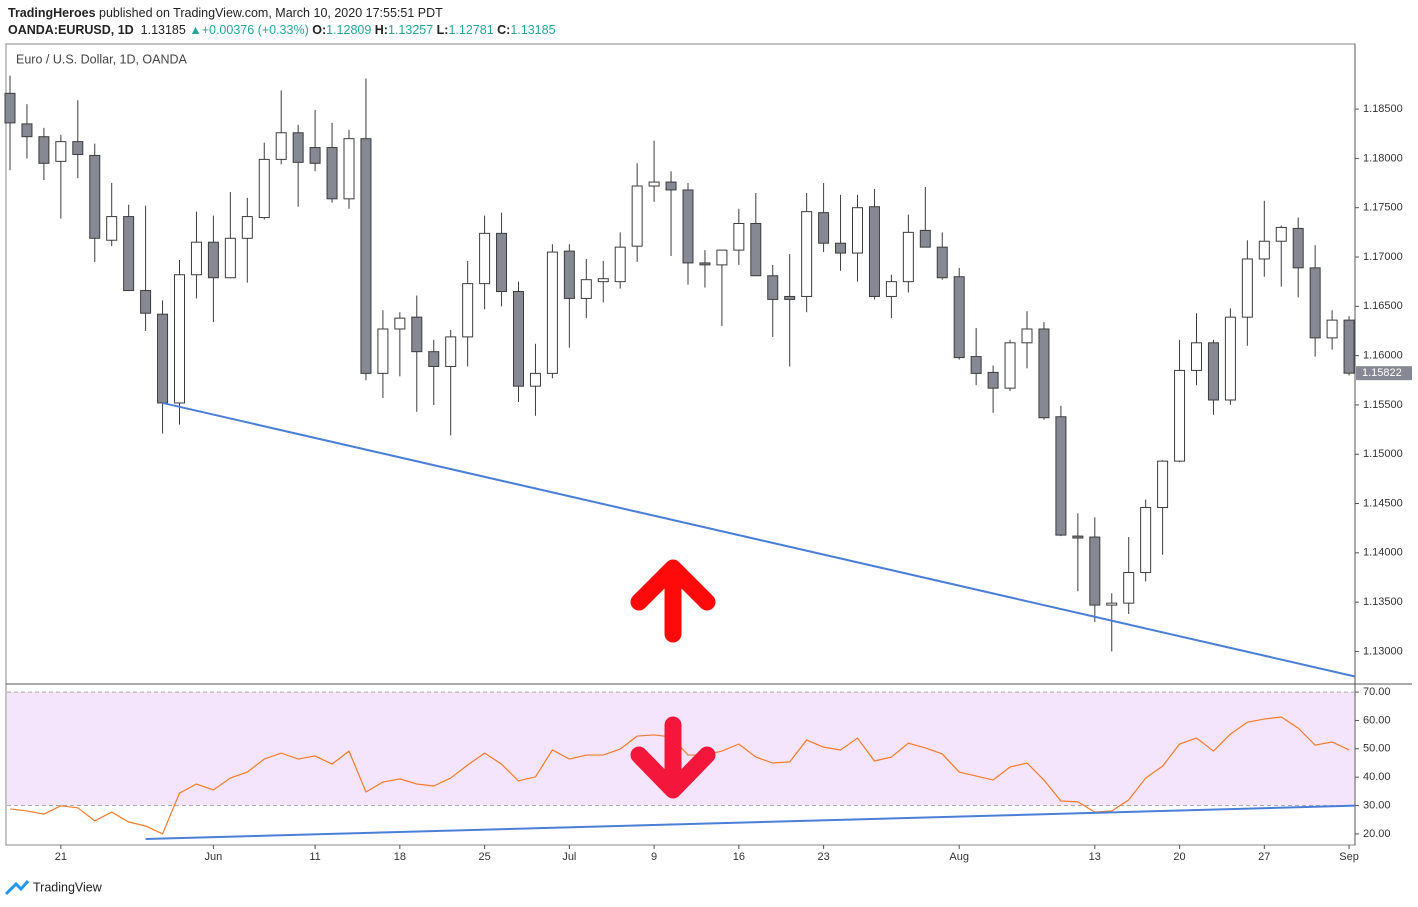 This screenshot has width=1418, height=907. Describe the element at coordinates (1383, 257) in the screenshot. I see `y-tick-label: 1.17000` at that location.